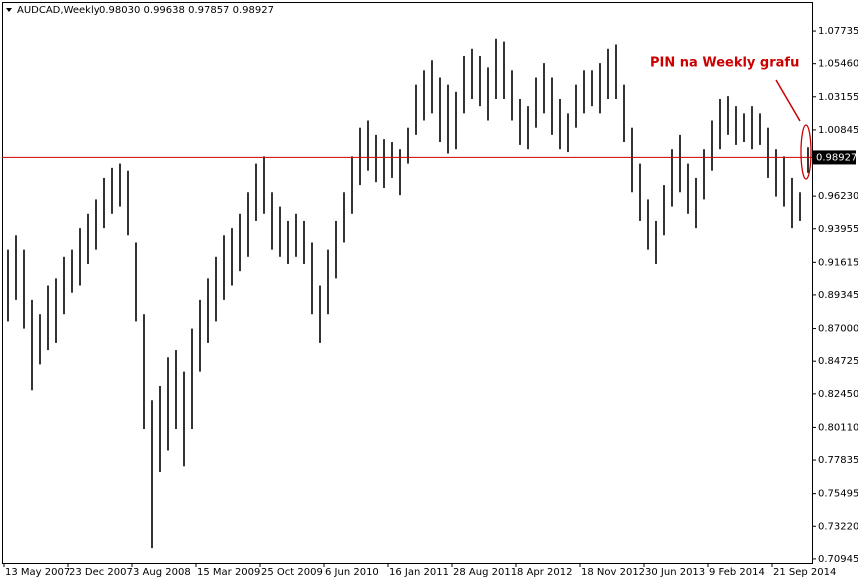 The height and width of the screenshot is (581, 858). What do you see at coordinates (838, 229) in the screenshot?
I see `y-tick-label: 0.93955` at bounding box center [838, 229].